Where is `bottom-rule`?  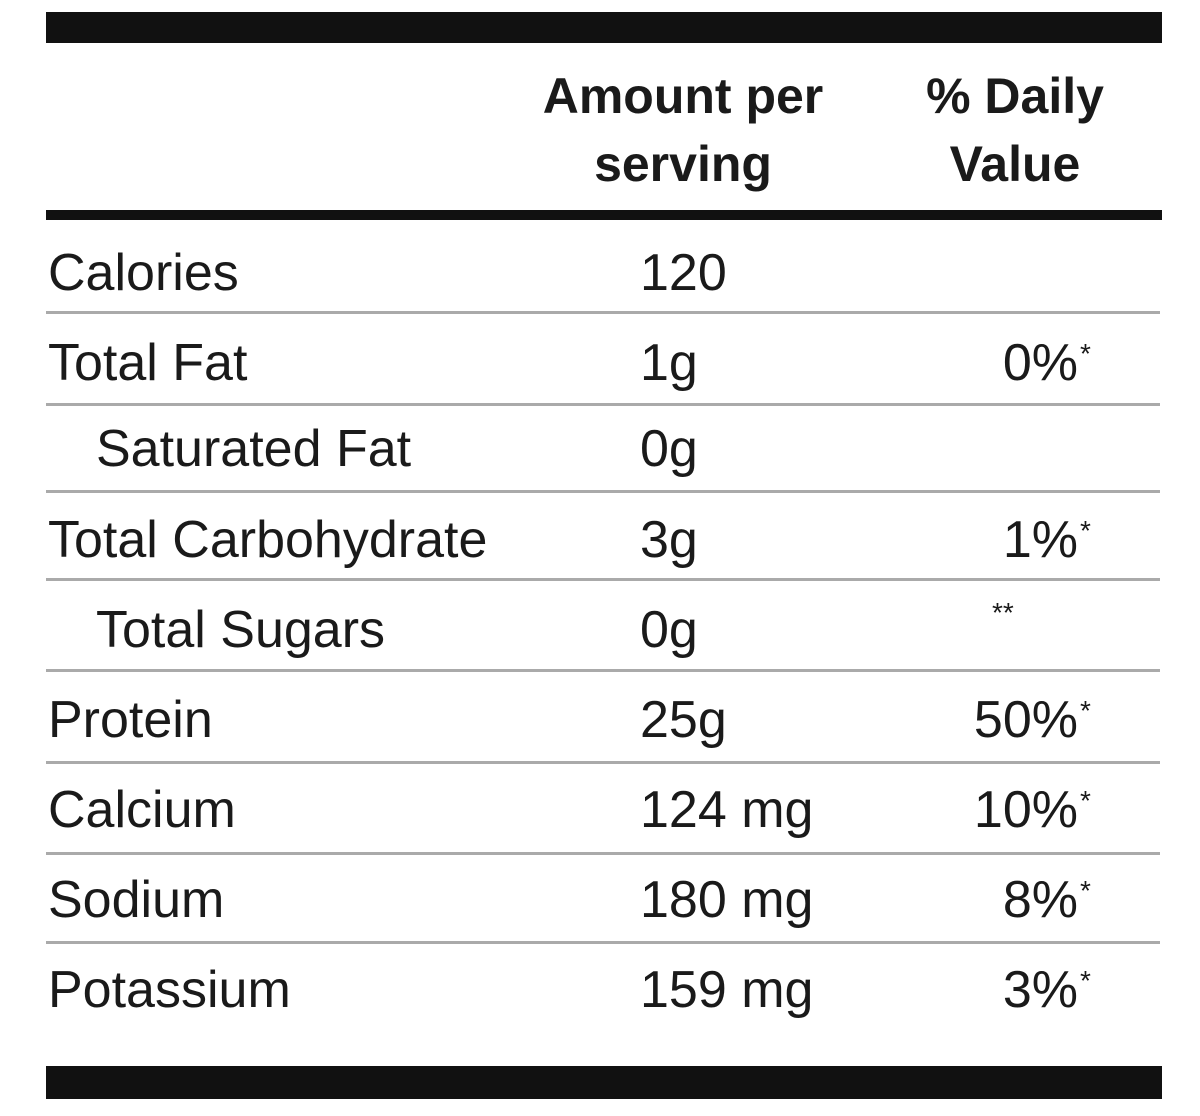 bottom-rule is located at coordinates (604, 1082).